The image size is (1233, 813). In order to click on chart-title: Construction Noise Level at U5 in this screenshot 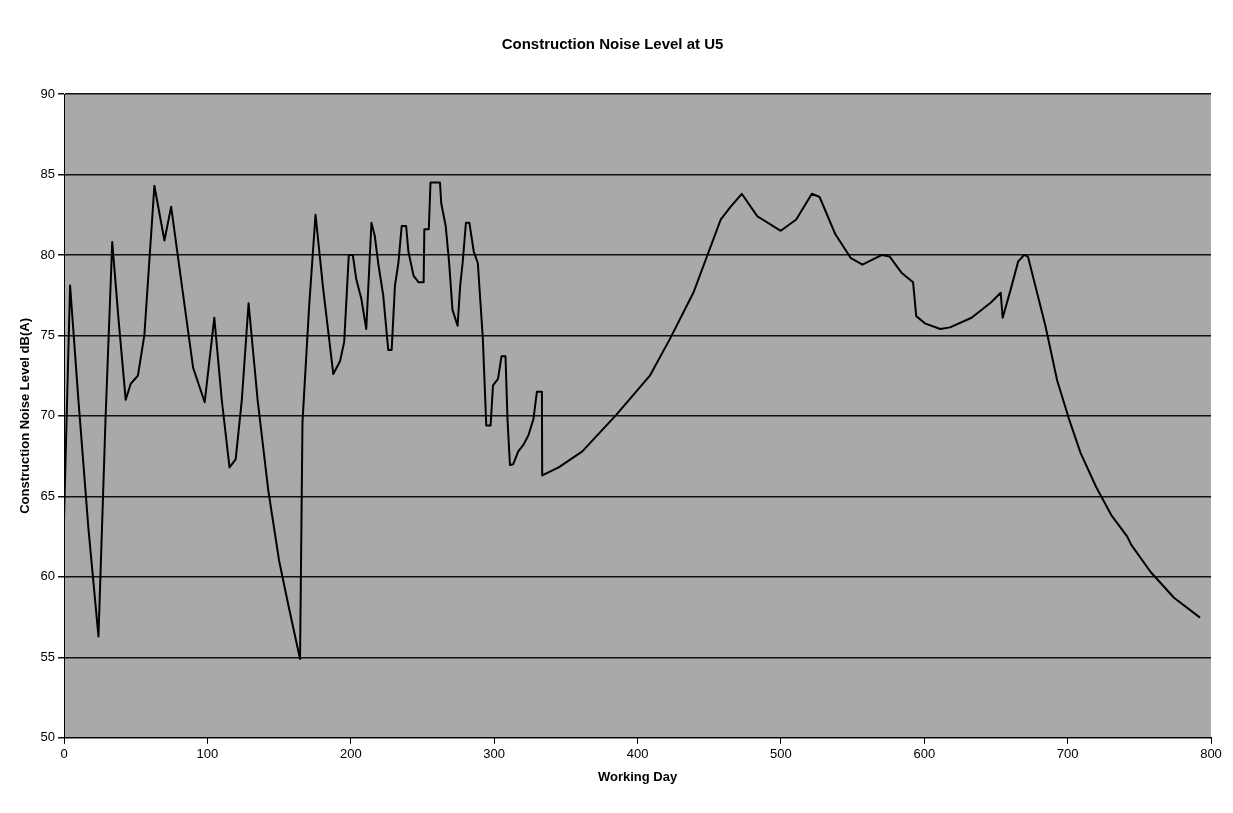, I will do `click(612, 44)`.